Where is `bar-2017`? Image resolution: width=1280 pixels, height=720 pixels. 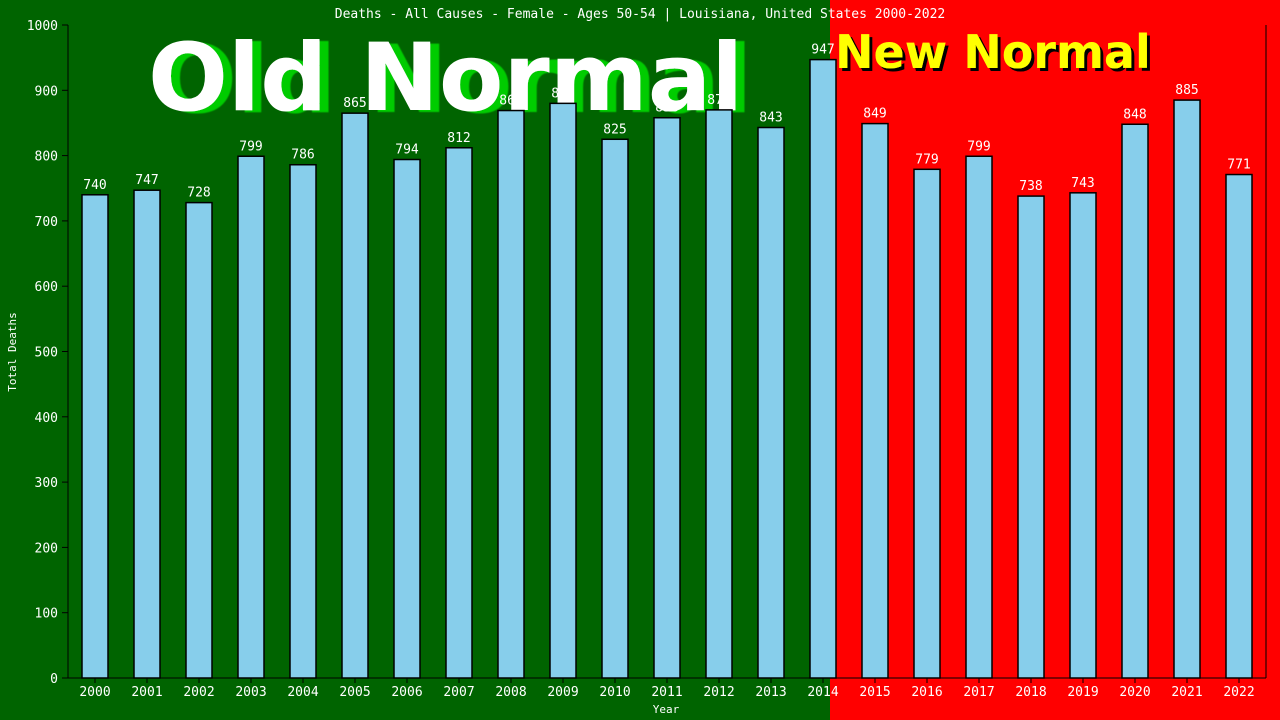
bar-2017 is located at coordinates (979, 417).